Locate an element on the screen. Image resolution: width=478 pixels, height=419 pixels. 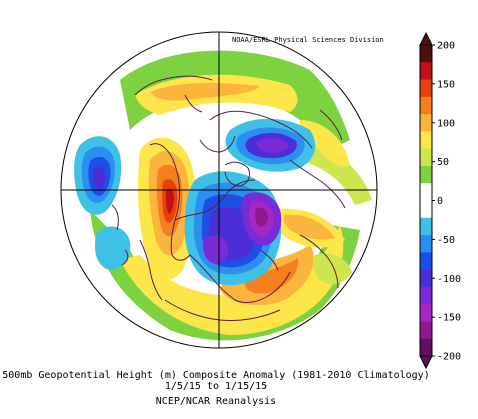
colorbar-tick-label: -50 is located at coordinates (446, 240).